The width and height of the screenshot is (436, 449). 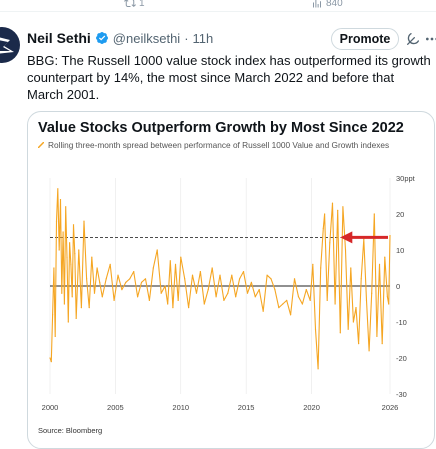 What do you see at coordinates (390, 407) in the screenshot?
I see `x-tick-label: 2026` at bounding box center [390, 407].